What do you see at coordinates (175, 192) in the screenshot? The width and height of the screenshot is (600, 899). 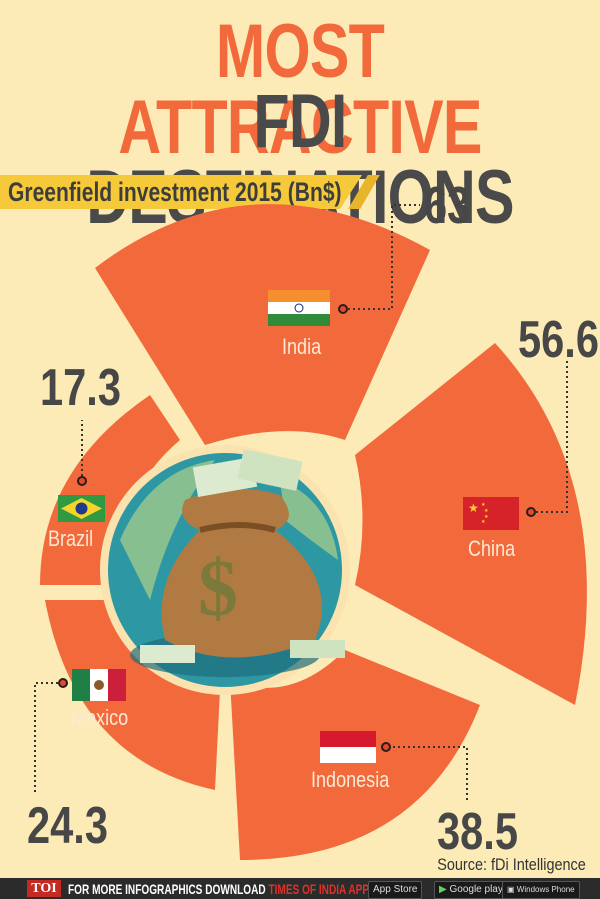 I see `chart-subtitle: Greenfield investment 2015 (Bn$)` at bounding box center [175, 192].